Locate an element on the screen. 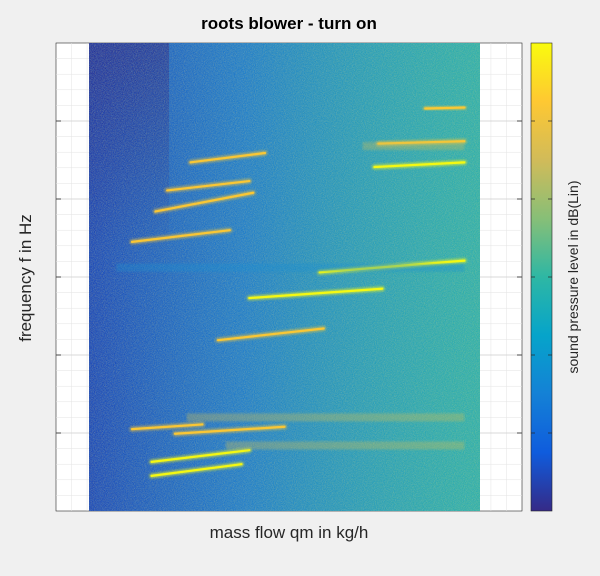  chart-title: roots blower - turn on is located at coordinates (289, 23).